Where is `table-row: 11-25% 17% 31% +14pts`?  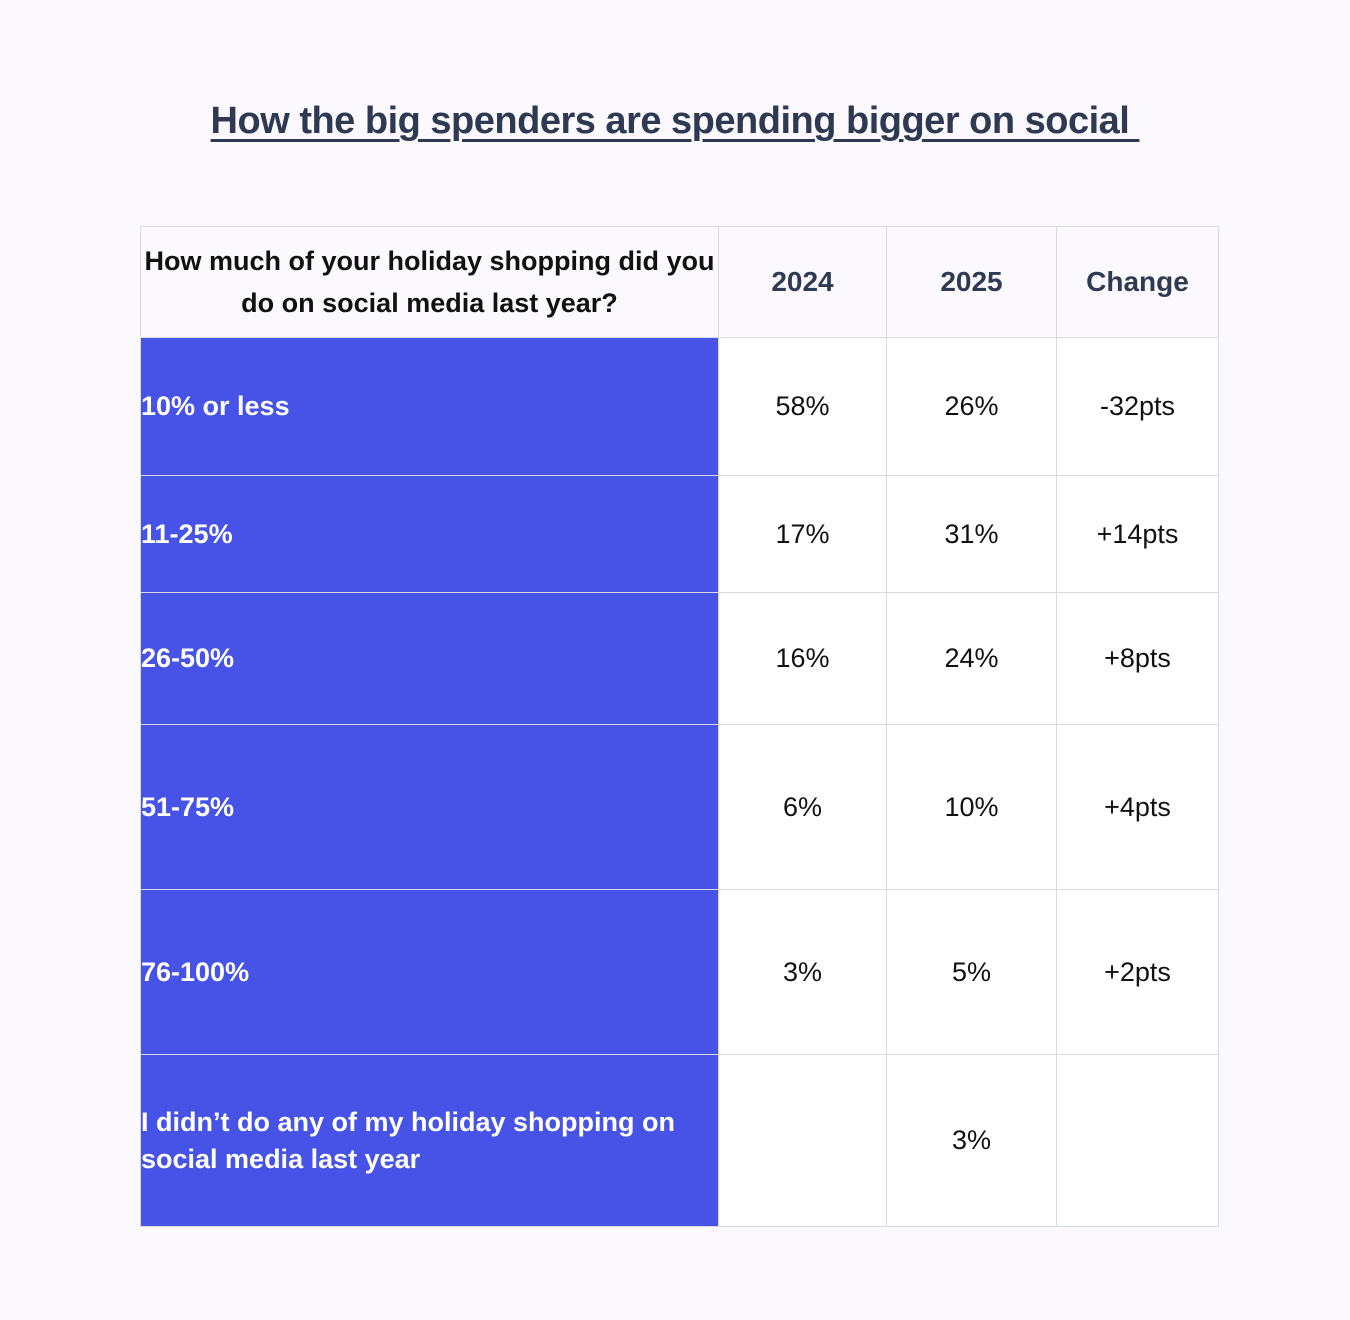
table-row: 11-25% 17% 31% +14pts is located at coordinates (679, 534).